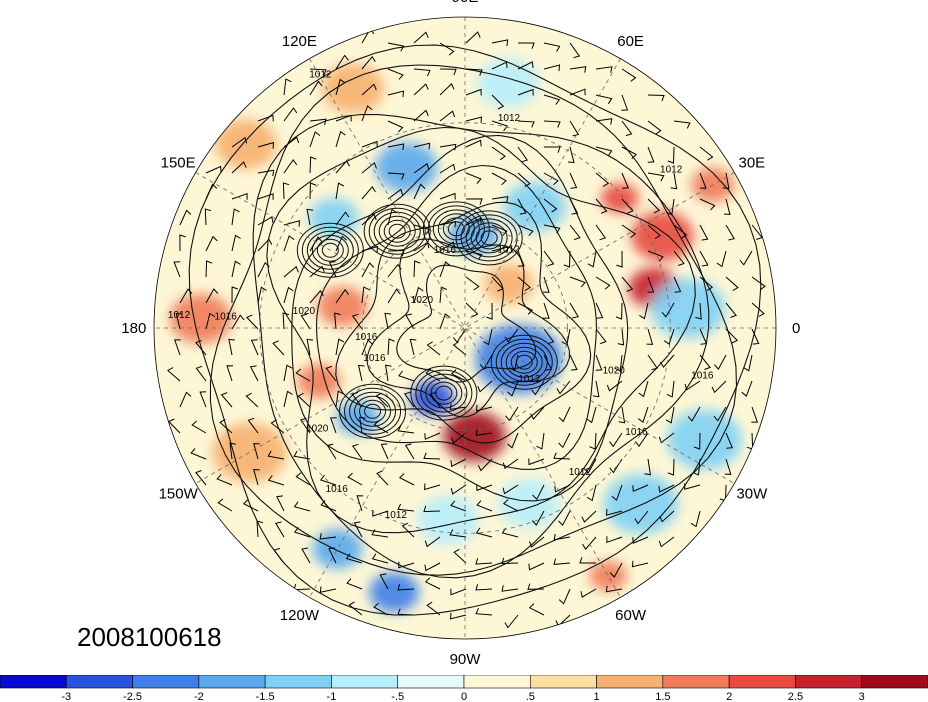 The height and width of the screenshot is (702, 928). Describe the element at coordinates (597, 696) in the screenshot. I see `colorbar-tick-label: 1` at that location.